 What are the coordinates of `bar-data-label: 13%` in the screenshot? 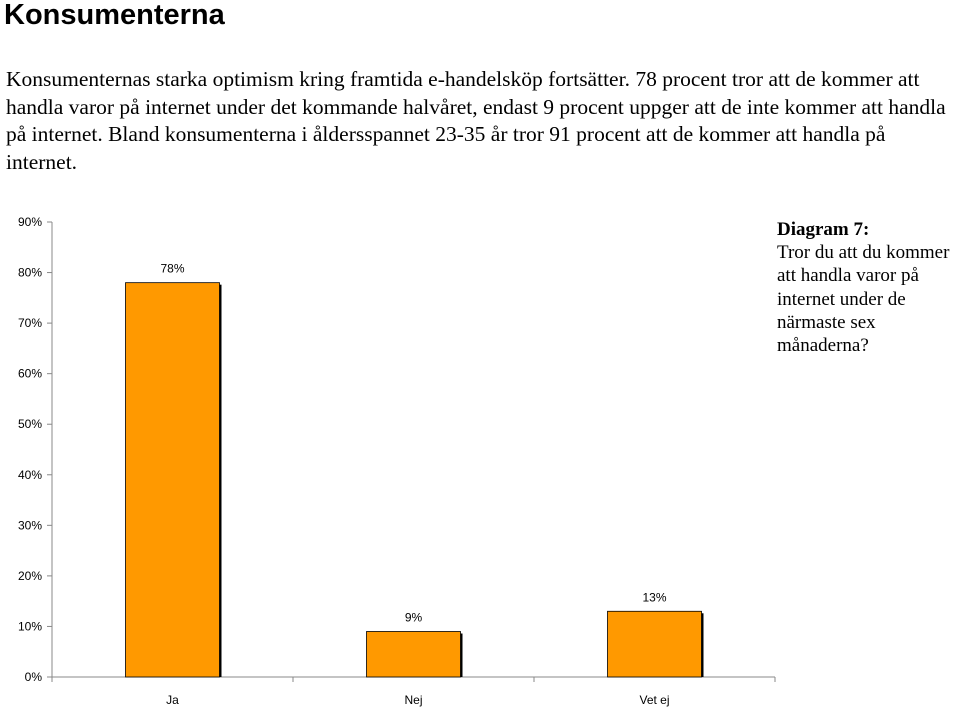 It's located at (654, 597).